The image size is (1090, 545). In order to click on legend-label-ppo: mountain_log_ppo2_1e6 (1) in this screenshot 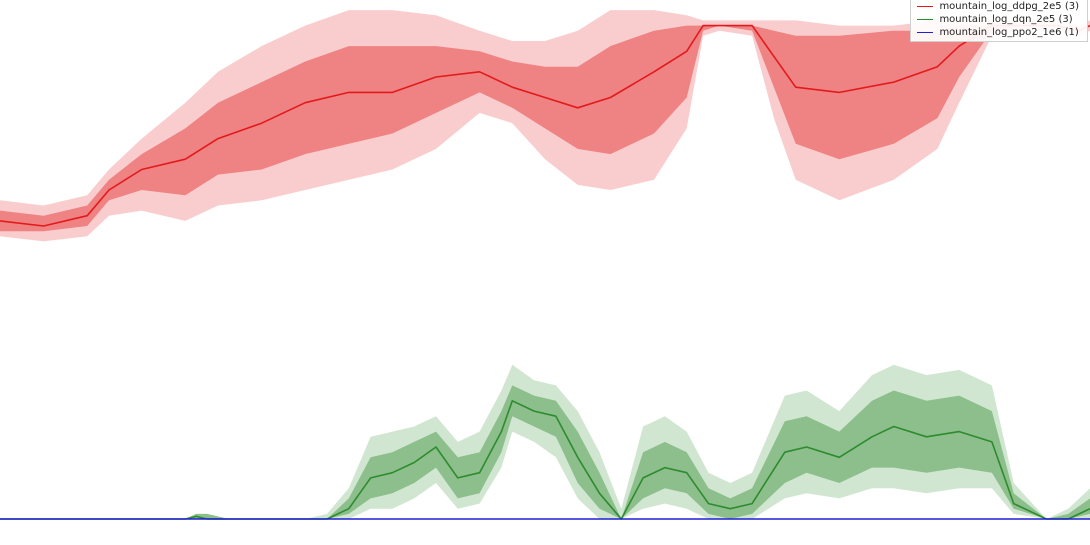, I will do `click(1009, 32)`.